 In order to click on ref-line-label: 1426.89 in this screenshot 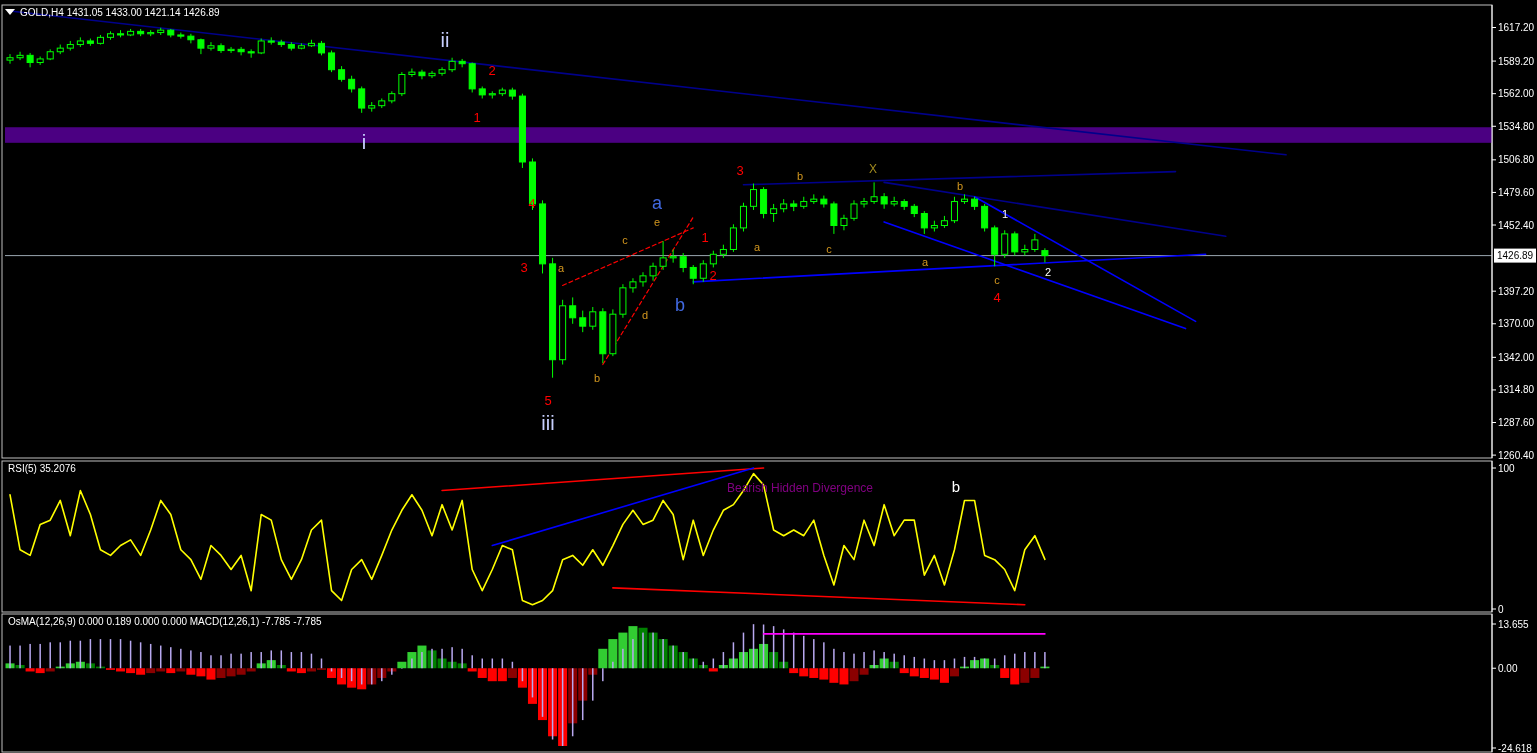, I will do `click(1515, 256)`.